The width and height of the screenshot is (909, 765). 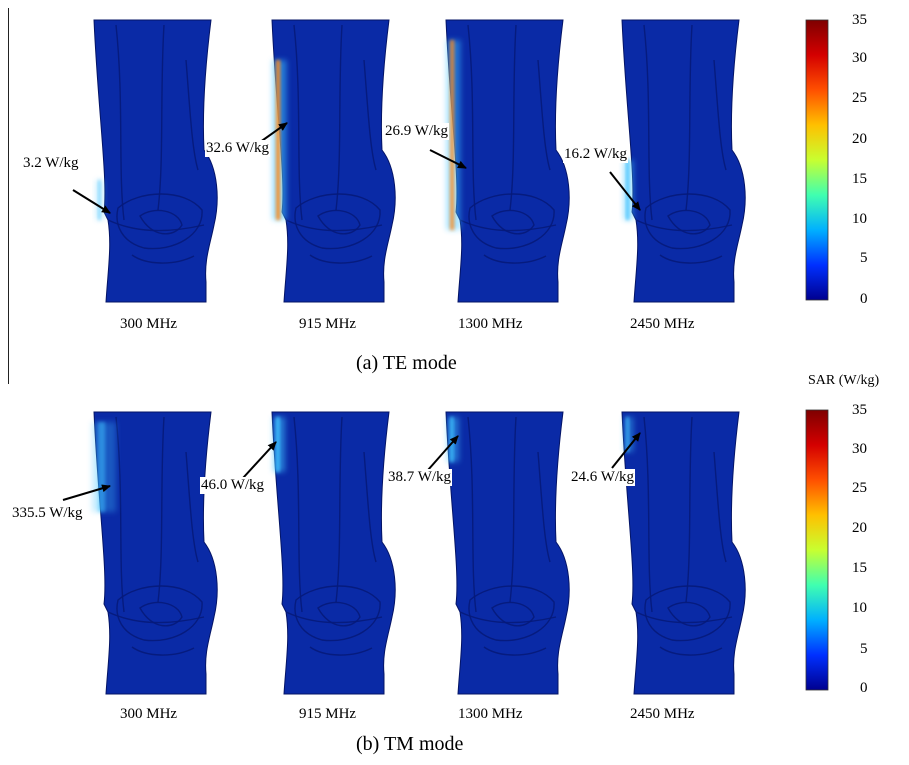 What do you see at coordinates (490, 324) in the screenshot?
I see `freq-label-te-1300: 1300 MHz` at bounding box center [490, 324].